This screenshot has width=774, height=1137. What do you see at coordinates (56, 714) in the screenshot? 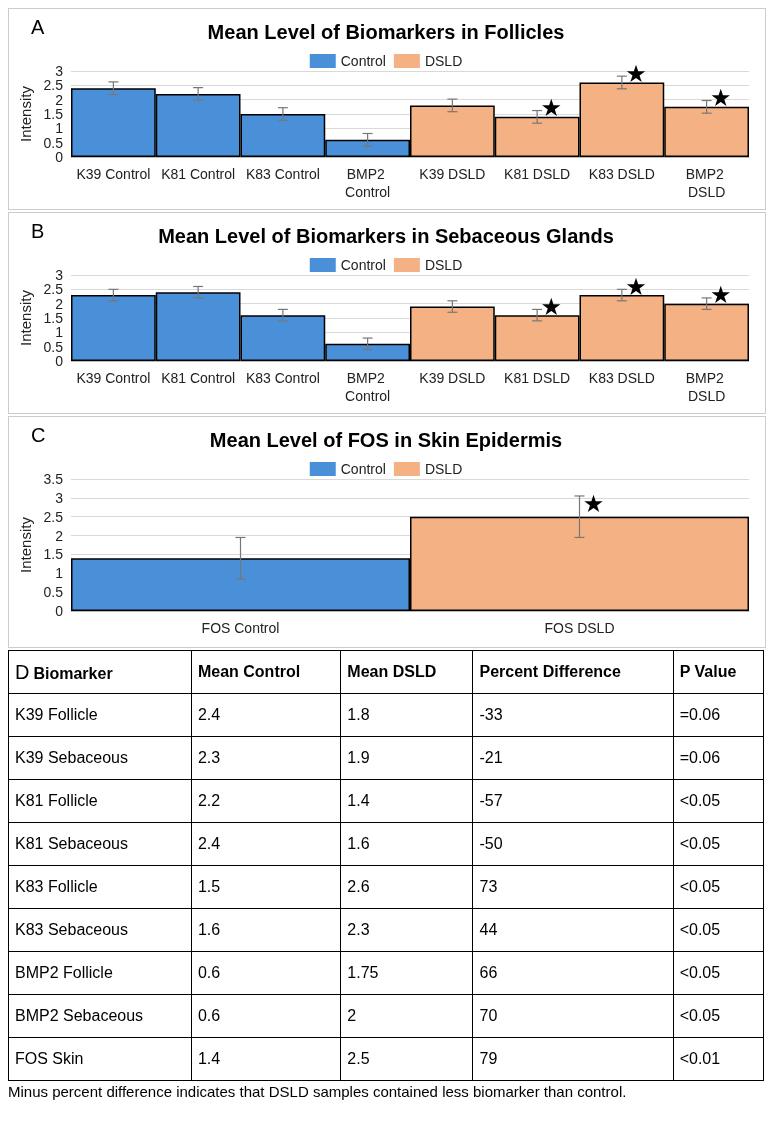
I see `category-label: K39 Follicle` at bounding box center [56, 714].